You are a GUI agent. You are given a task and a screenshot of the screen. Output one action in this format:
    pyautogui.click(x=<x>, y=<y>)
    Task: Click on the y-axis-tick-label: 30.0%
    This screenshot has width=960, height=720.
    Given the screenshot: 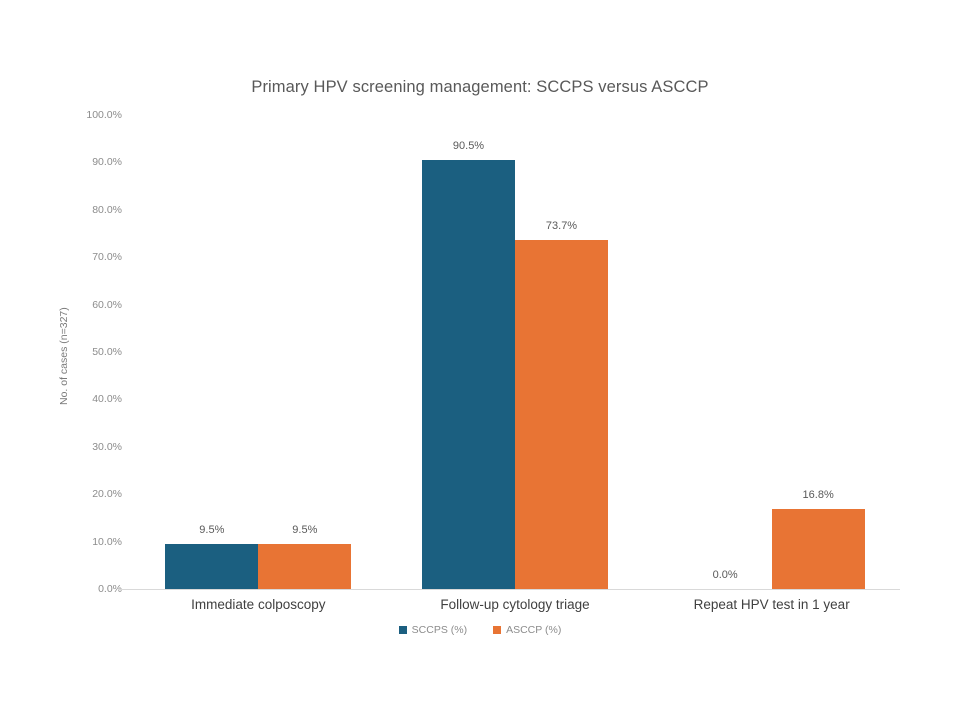 What is the action you would take?
    pyautogui.click(x=107, y=446)
    